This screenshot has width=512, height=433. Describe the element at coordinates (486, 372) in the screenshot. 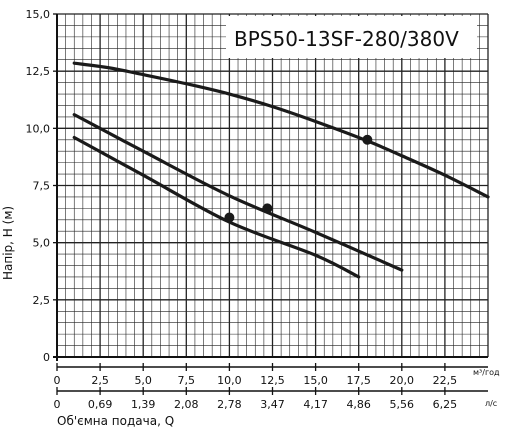

I see `x-unit-label: м³/год` at that location.